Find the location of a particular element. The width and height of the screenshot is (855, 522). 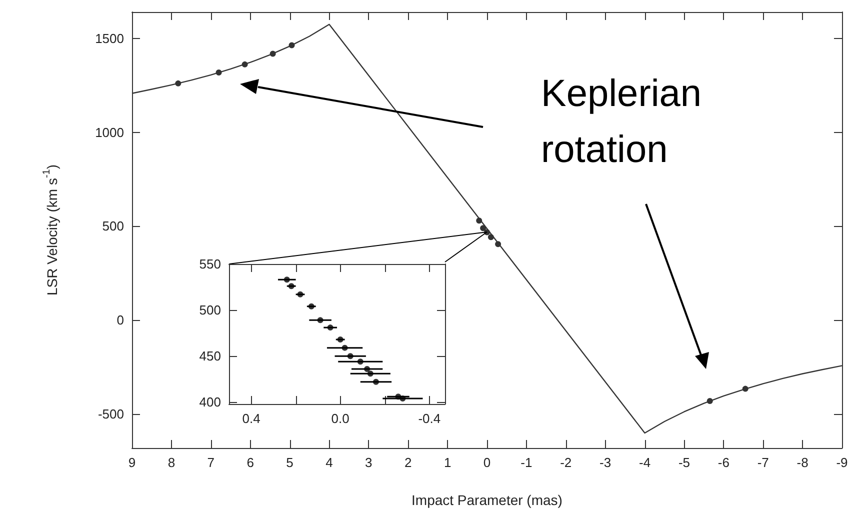

x-tick-label: -7 is located at coordinates (763, 462).